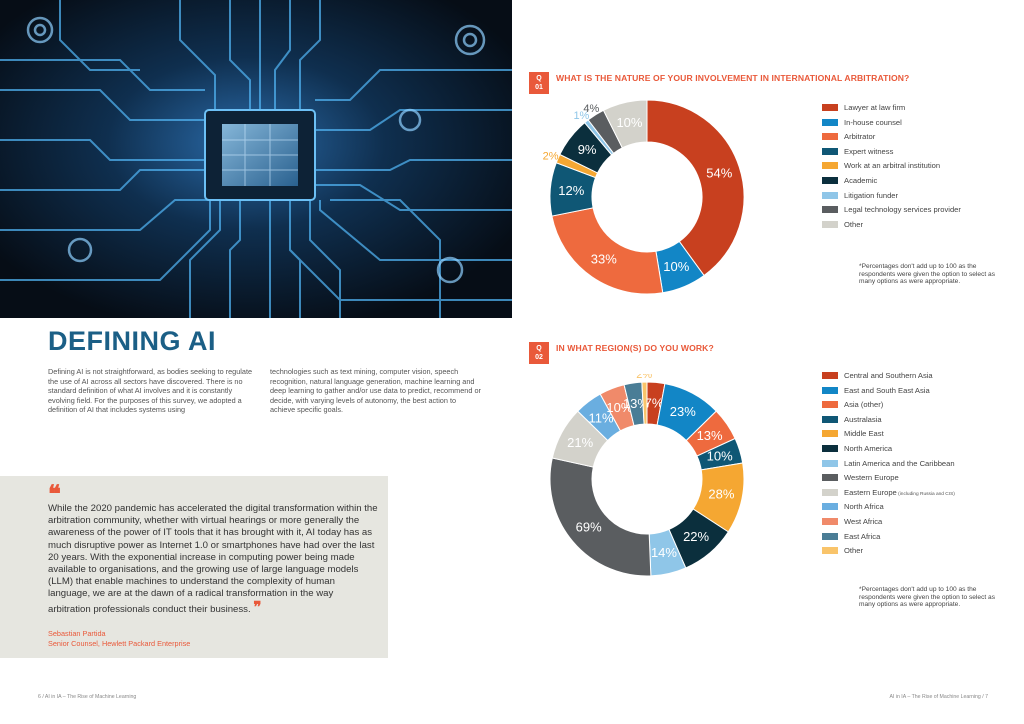  Describe the element at coordinates (875, 107) in the screenshot. I see `legend-label: Lawyer at law firm` at that location.